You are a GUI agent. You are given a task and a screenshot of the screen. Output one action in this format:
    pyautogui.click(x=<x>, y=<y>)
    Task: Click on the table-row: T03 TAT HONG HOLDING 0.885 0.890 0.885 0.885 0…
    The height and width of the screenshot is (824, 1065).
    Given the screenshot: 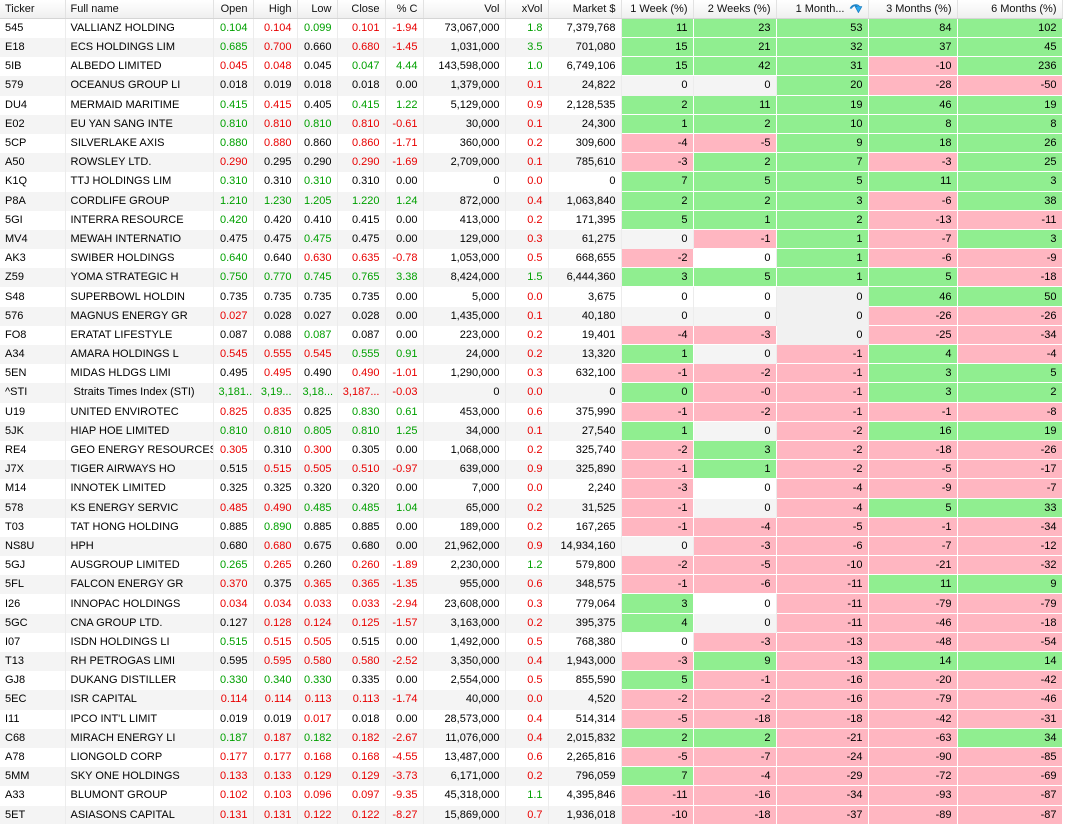 What is the action you would take?
    pyautogui.click(x=531, y=527)
    